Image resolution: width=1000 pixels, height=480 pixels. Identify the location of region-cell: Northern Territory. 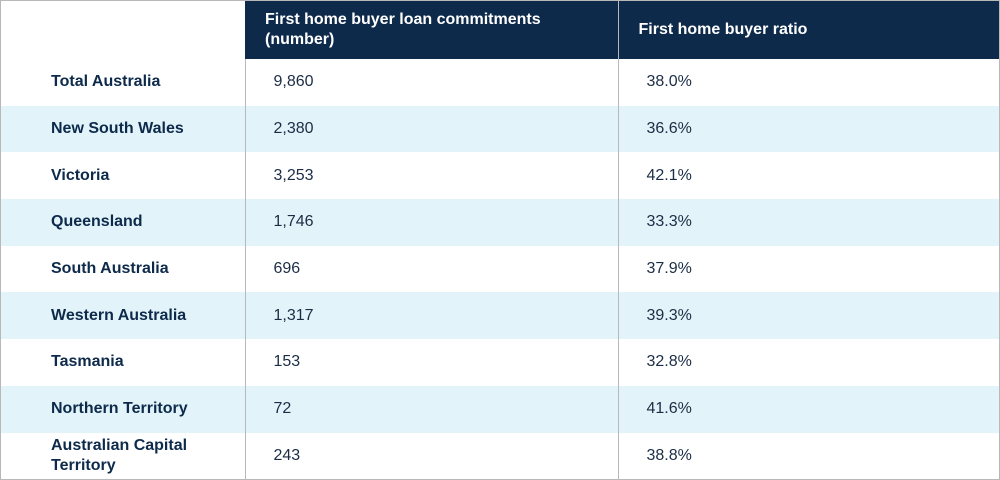
(123, 409).